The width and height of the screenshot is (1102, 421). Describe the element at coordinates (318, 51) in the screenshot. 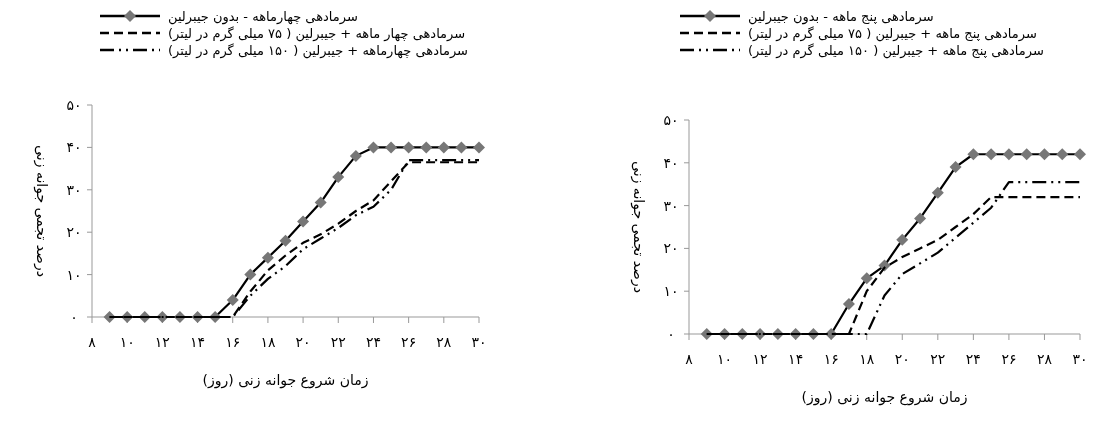

I see `legend-label: سرمادهی چهارماهه + جیبرلین ( ۱۵۰ میلی گرم در لیتر)` at that location.